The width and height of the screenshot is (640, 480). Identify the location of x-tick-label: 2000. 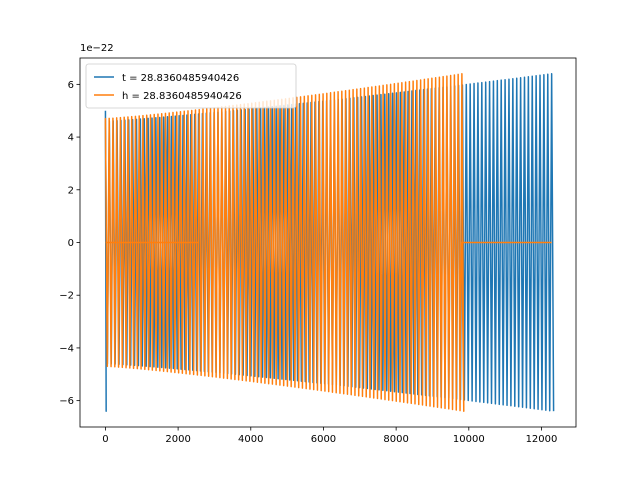
(177, 439).